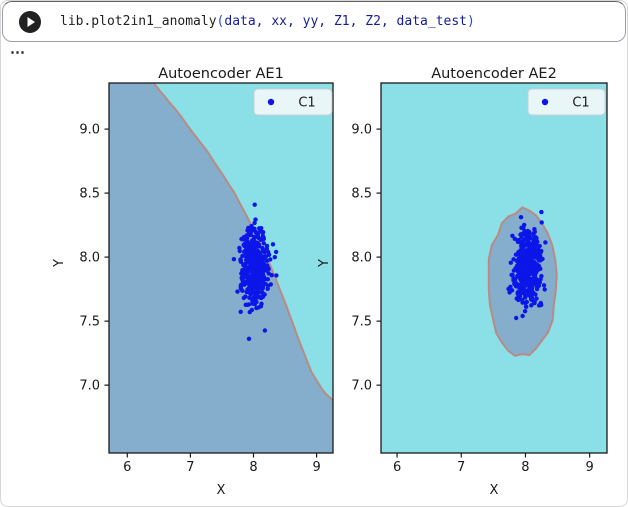 The image size is (628, 507). I want to click on ae2-xtick-labels: 6 7 8 9, so click(493, 467).